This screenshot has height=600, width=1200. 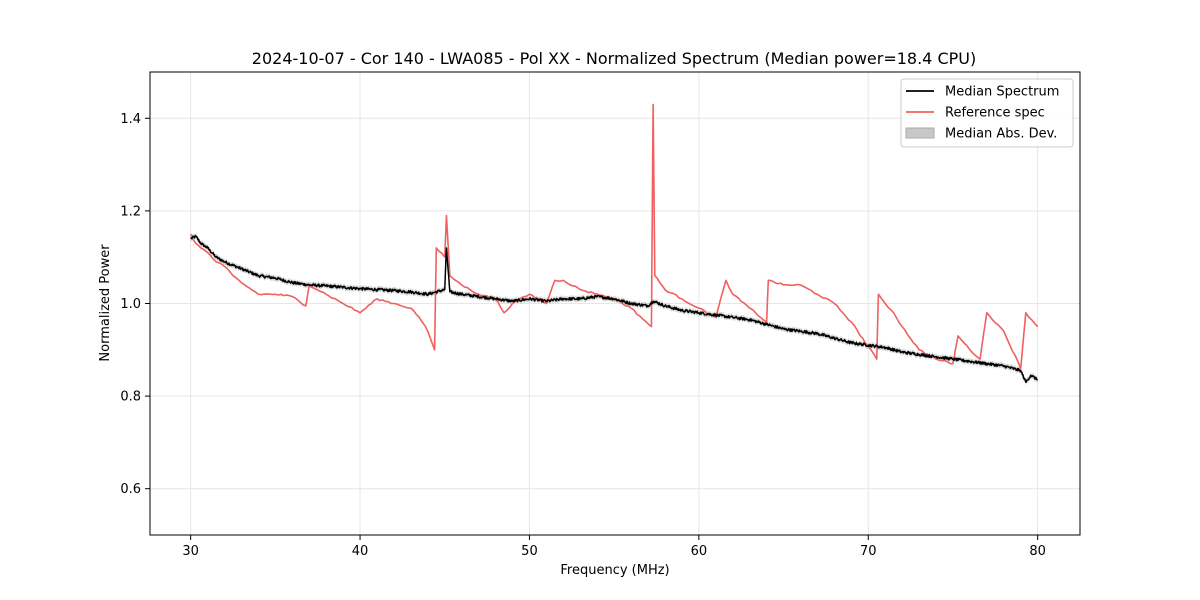 I want to click on x-tick-label: 30, so click(x=190, y=551).